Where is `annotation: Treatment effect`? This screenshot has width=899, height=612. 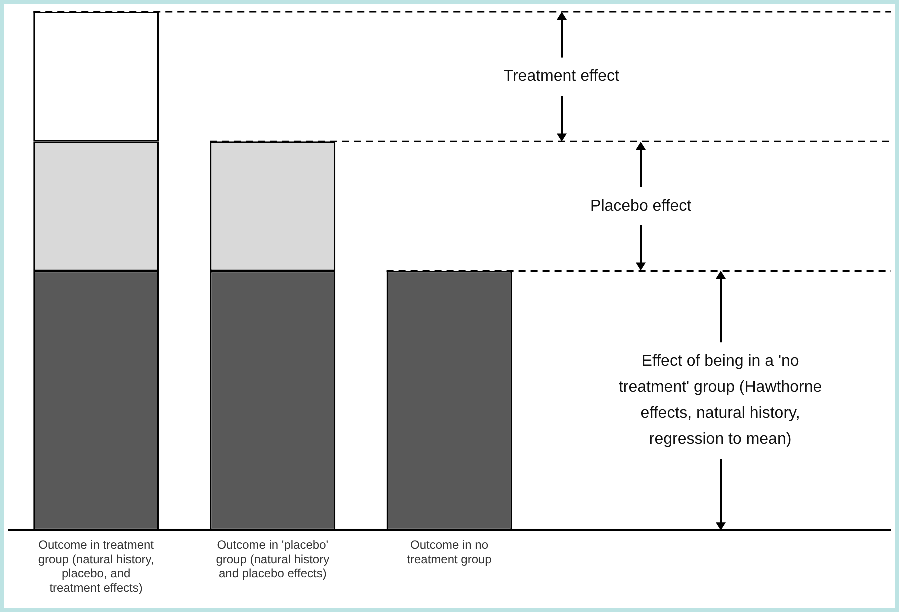
annotation: Treatment effect is located at coordinates (562, 77).